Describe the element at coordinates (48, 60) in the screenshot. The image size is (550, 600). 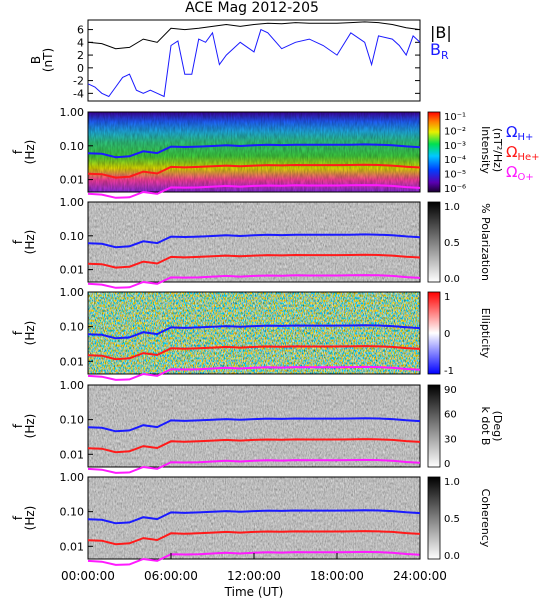
I see `b-ylabel-unit: (nT)` at that location.